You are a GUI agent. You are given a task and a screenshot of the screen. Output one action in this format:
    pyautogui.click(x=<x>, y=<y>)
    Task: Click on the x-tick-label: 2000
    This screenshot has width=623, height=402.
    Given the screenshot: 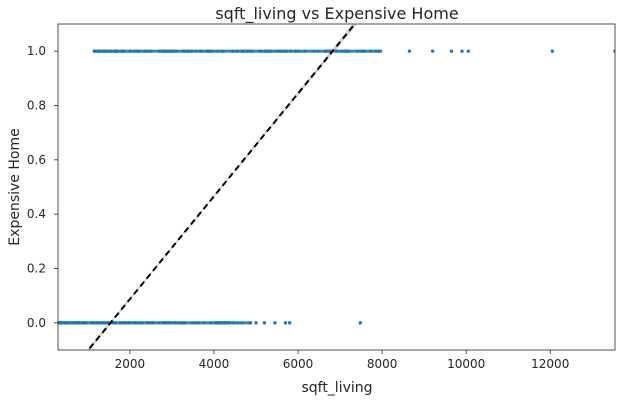 What is the action you would take?
    pyautogui.click(x=130, y=364)
    